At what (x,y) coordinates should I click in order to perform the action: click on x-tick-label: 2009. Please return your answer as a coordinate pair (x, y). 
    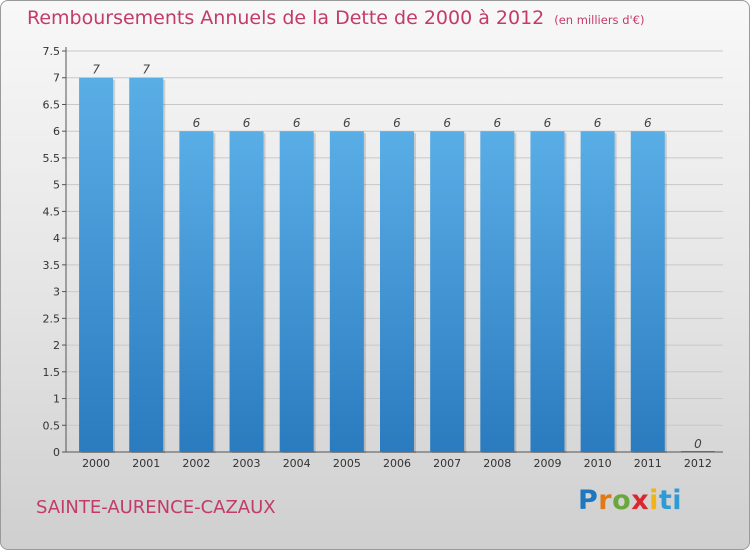
    Looking at the image, I should click on (547, 463).